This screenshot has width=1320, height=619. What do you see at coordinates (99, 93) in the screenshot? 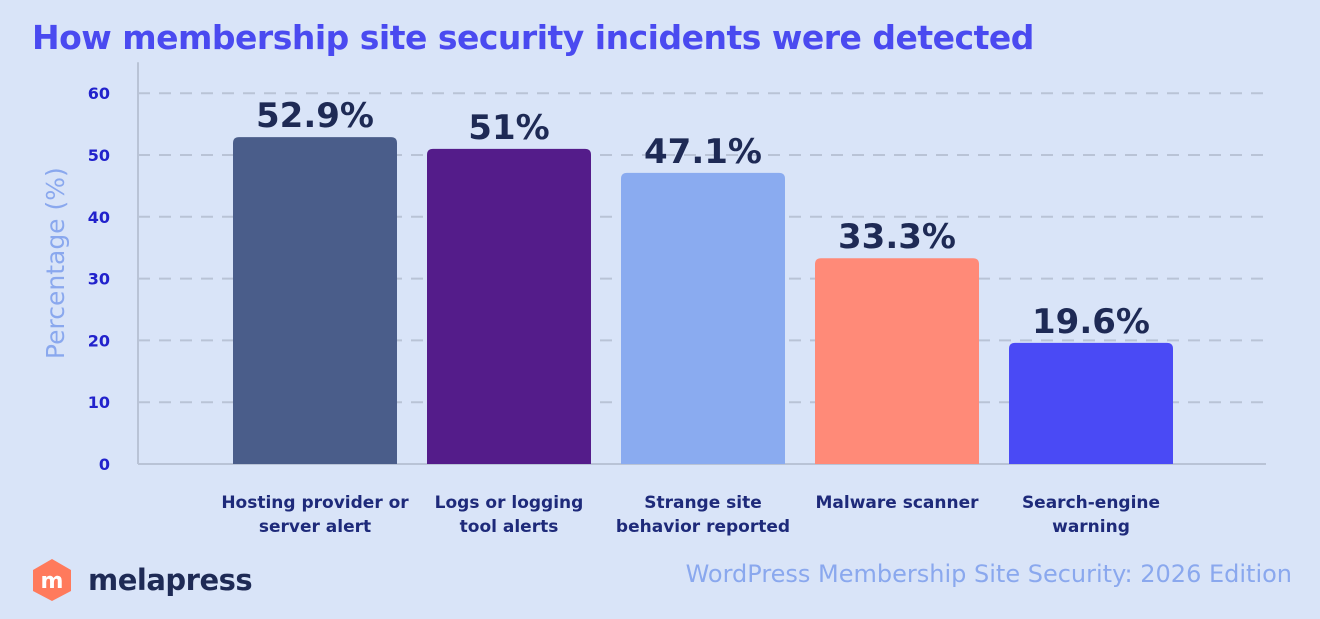
I see `y-tick-label: 60` at bounding box center [99, 93].